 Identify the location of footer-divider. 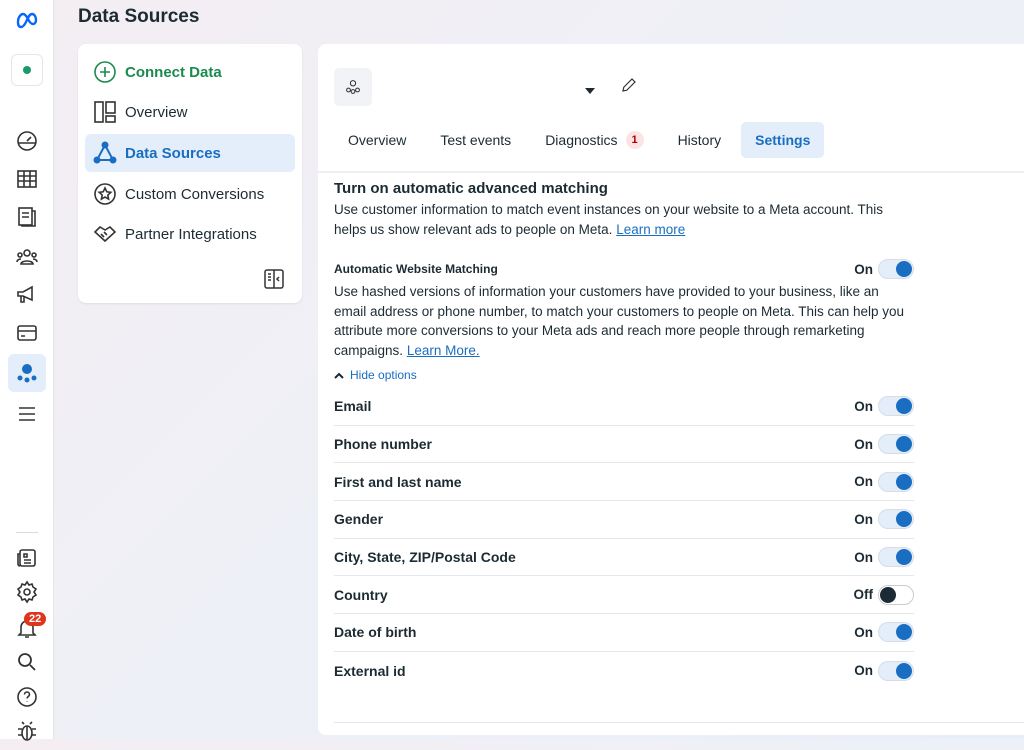
(679, 722).